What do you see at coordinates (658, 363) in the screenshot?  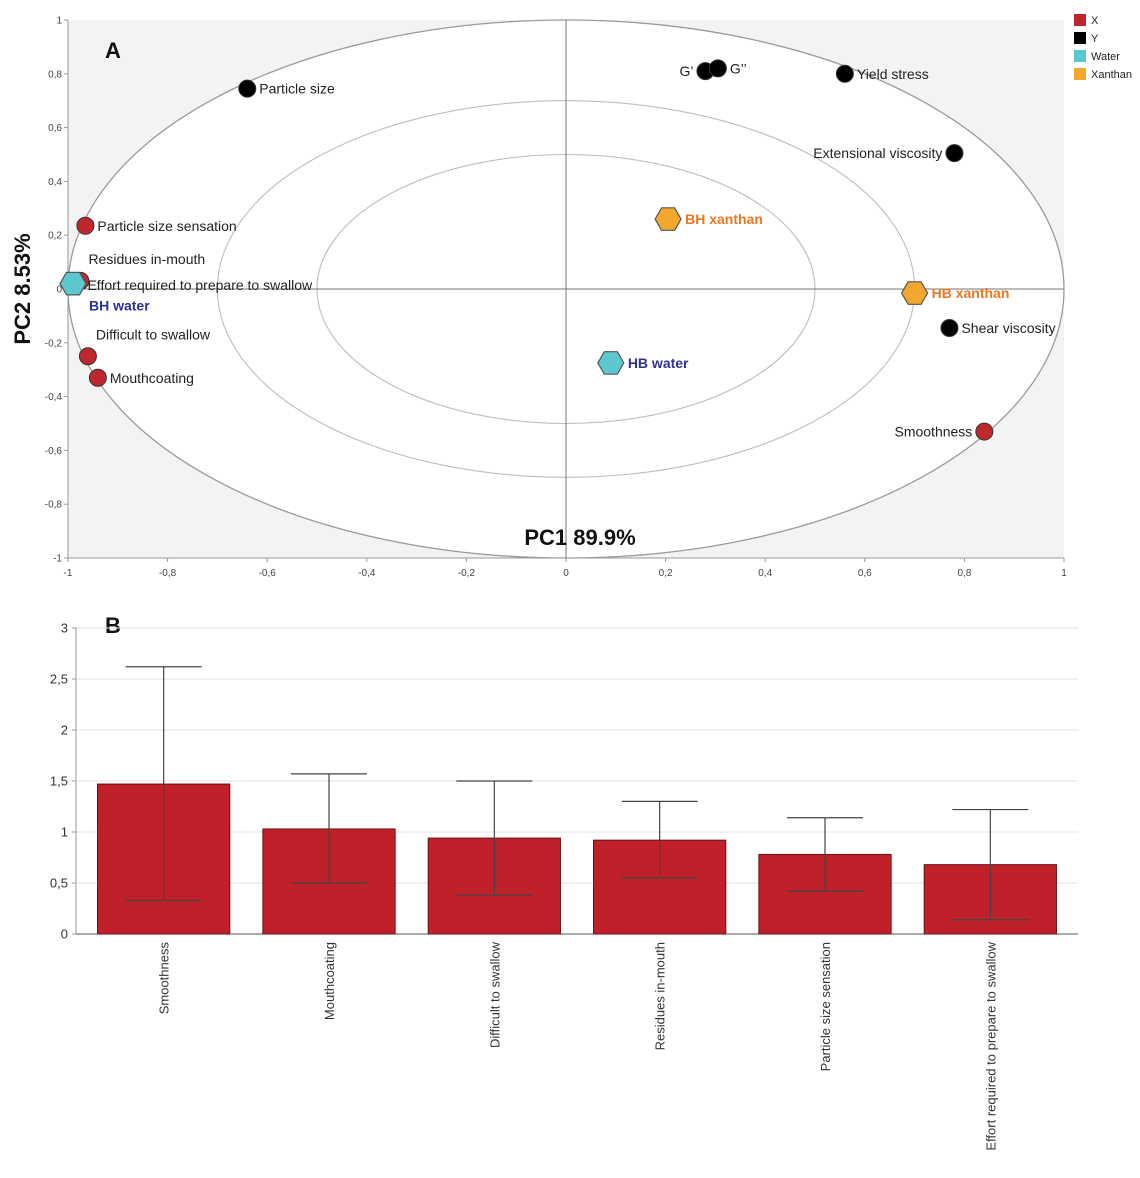 I see `point-label-hb-water: HB water` at bounding box center [658, 363].